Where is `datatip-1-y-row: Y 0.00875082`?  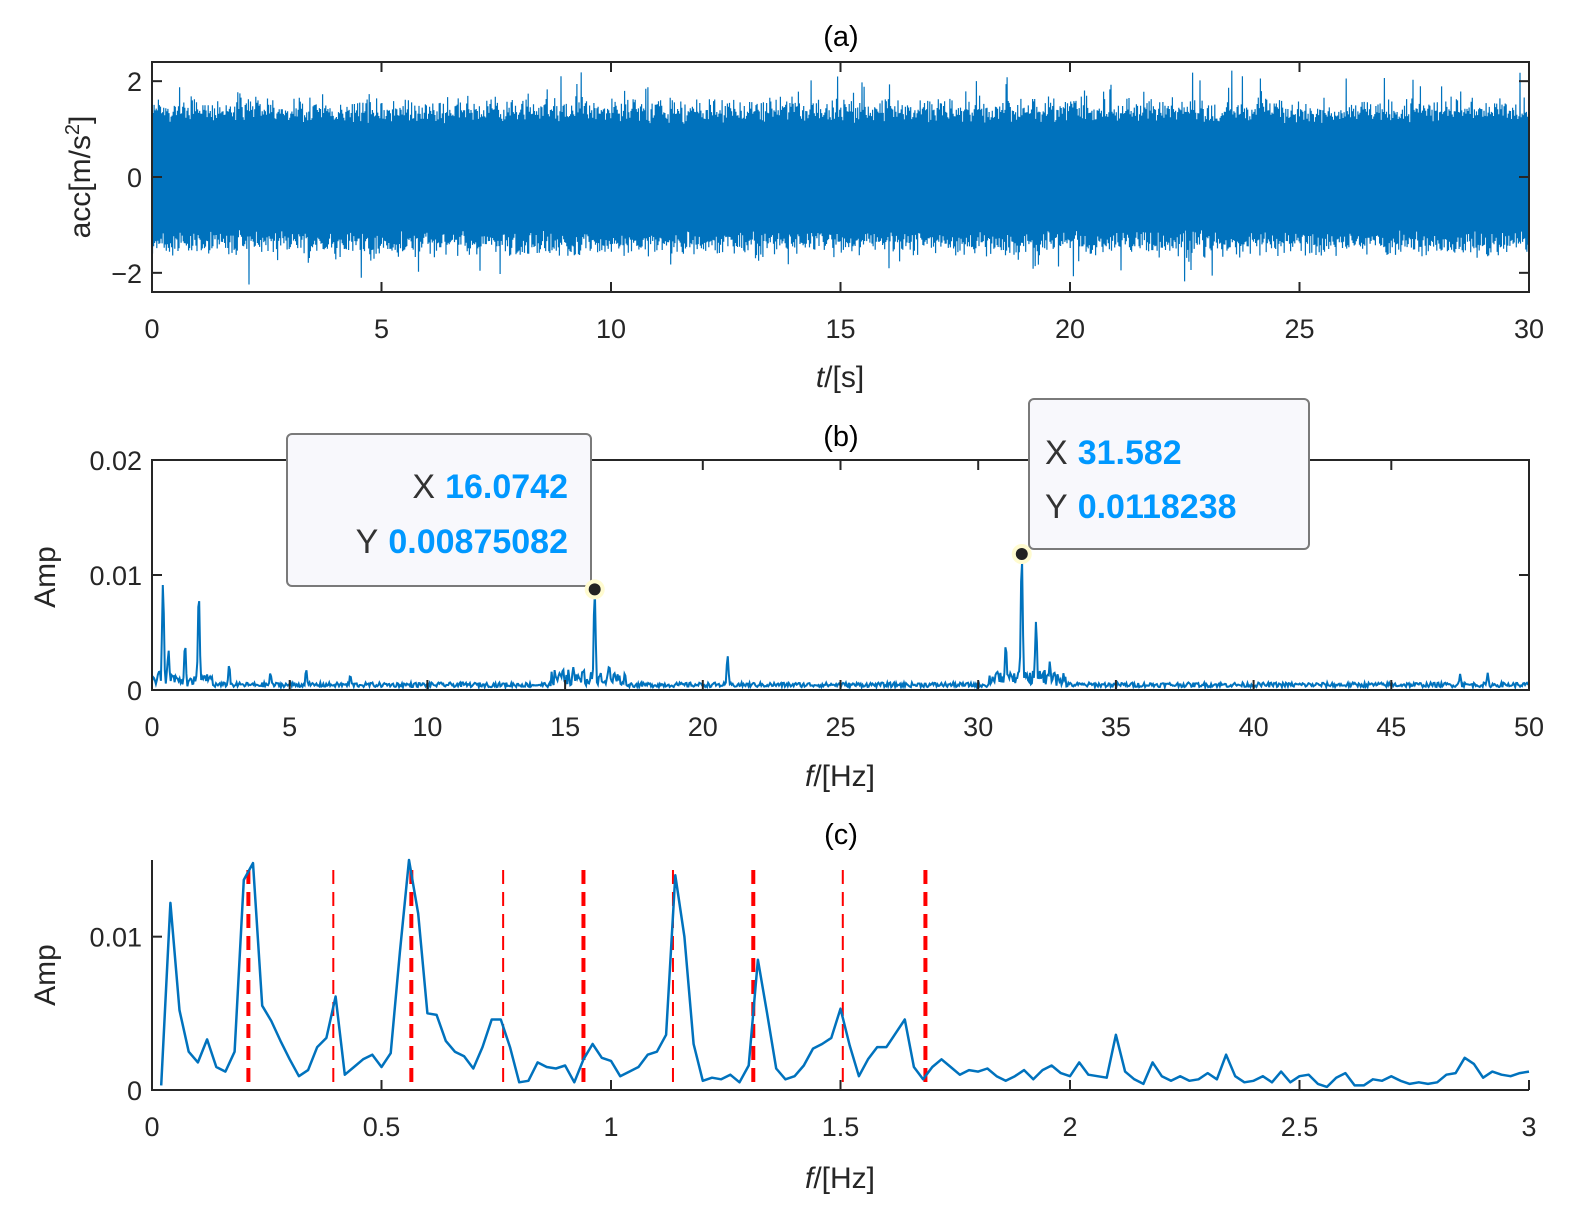 datatip-1-y-row: Y 0.00875082 is located at coordinates (462, 542).